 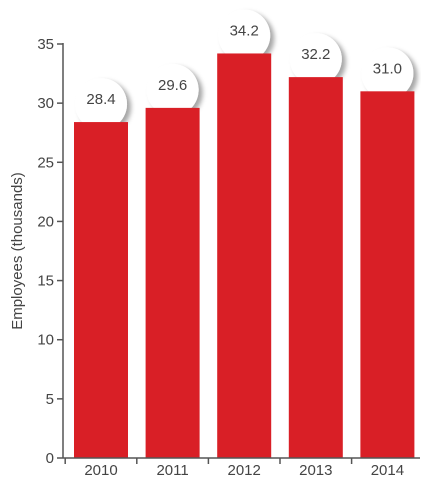 I want to click on y-tick-label: 30, so click(x=45, y=103).